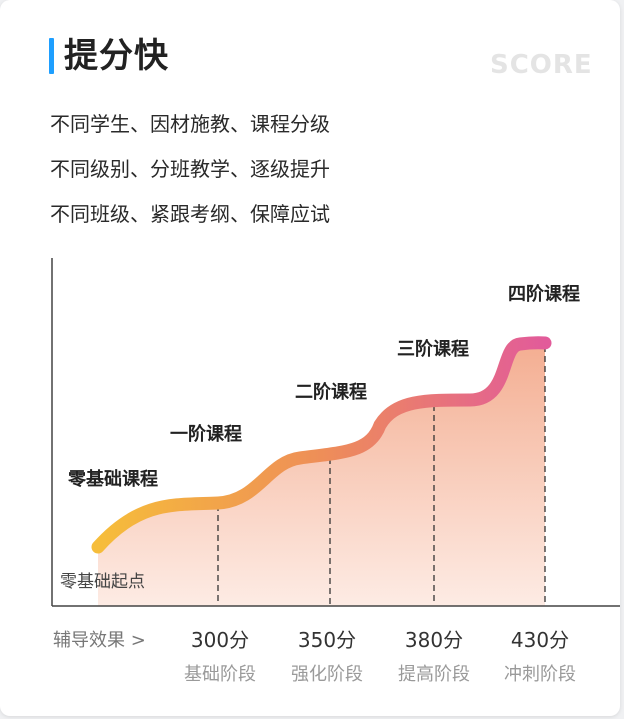 The image size is (624, 719). I want to click on description-line-3: 不同班级、紧跟考纲、保障应试, so click(190, 214).